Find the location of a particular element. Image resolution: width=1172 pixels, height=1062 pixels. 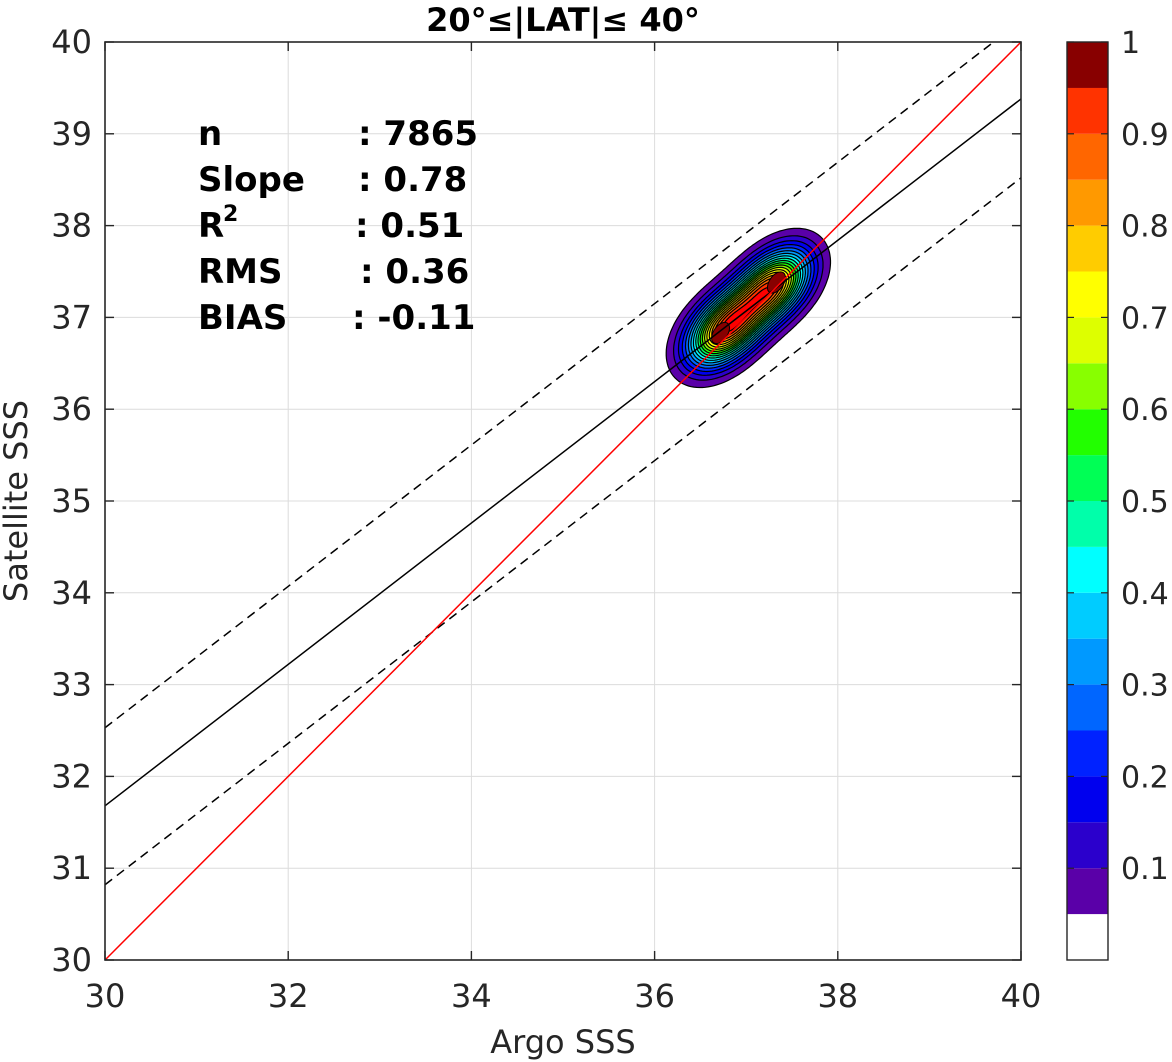

stat-label: RMS is located at coordinates (240, 272).